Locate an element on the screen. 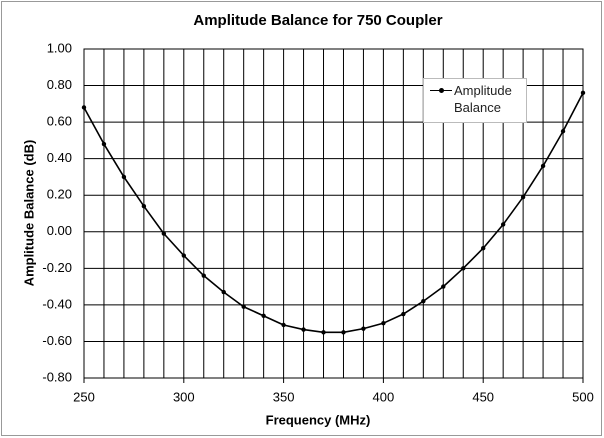 This screenshot has height=438, width=604. y-tick-label: -0.20 is located at coordinates (57, 267).